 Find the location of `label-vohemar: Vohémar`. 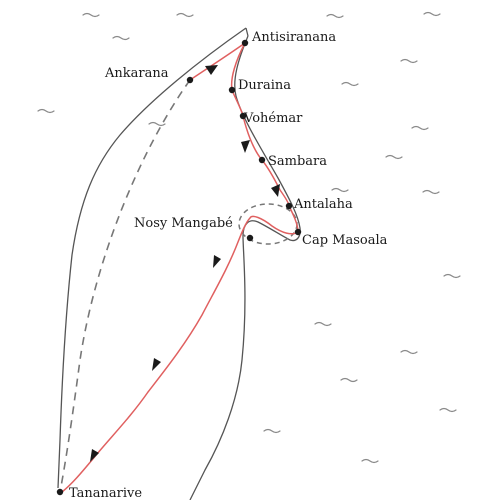

label-vohemar: Vohémar is located at coordinates (273, 118).